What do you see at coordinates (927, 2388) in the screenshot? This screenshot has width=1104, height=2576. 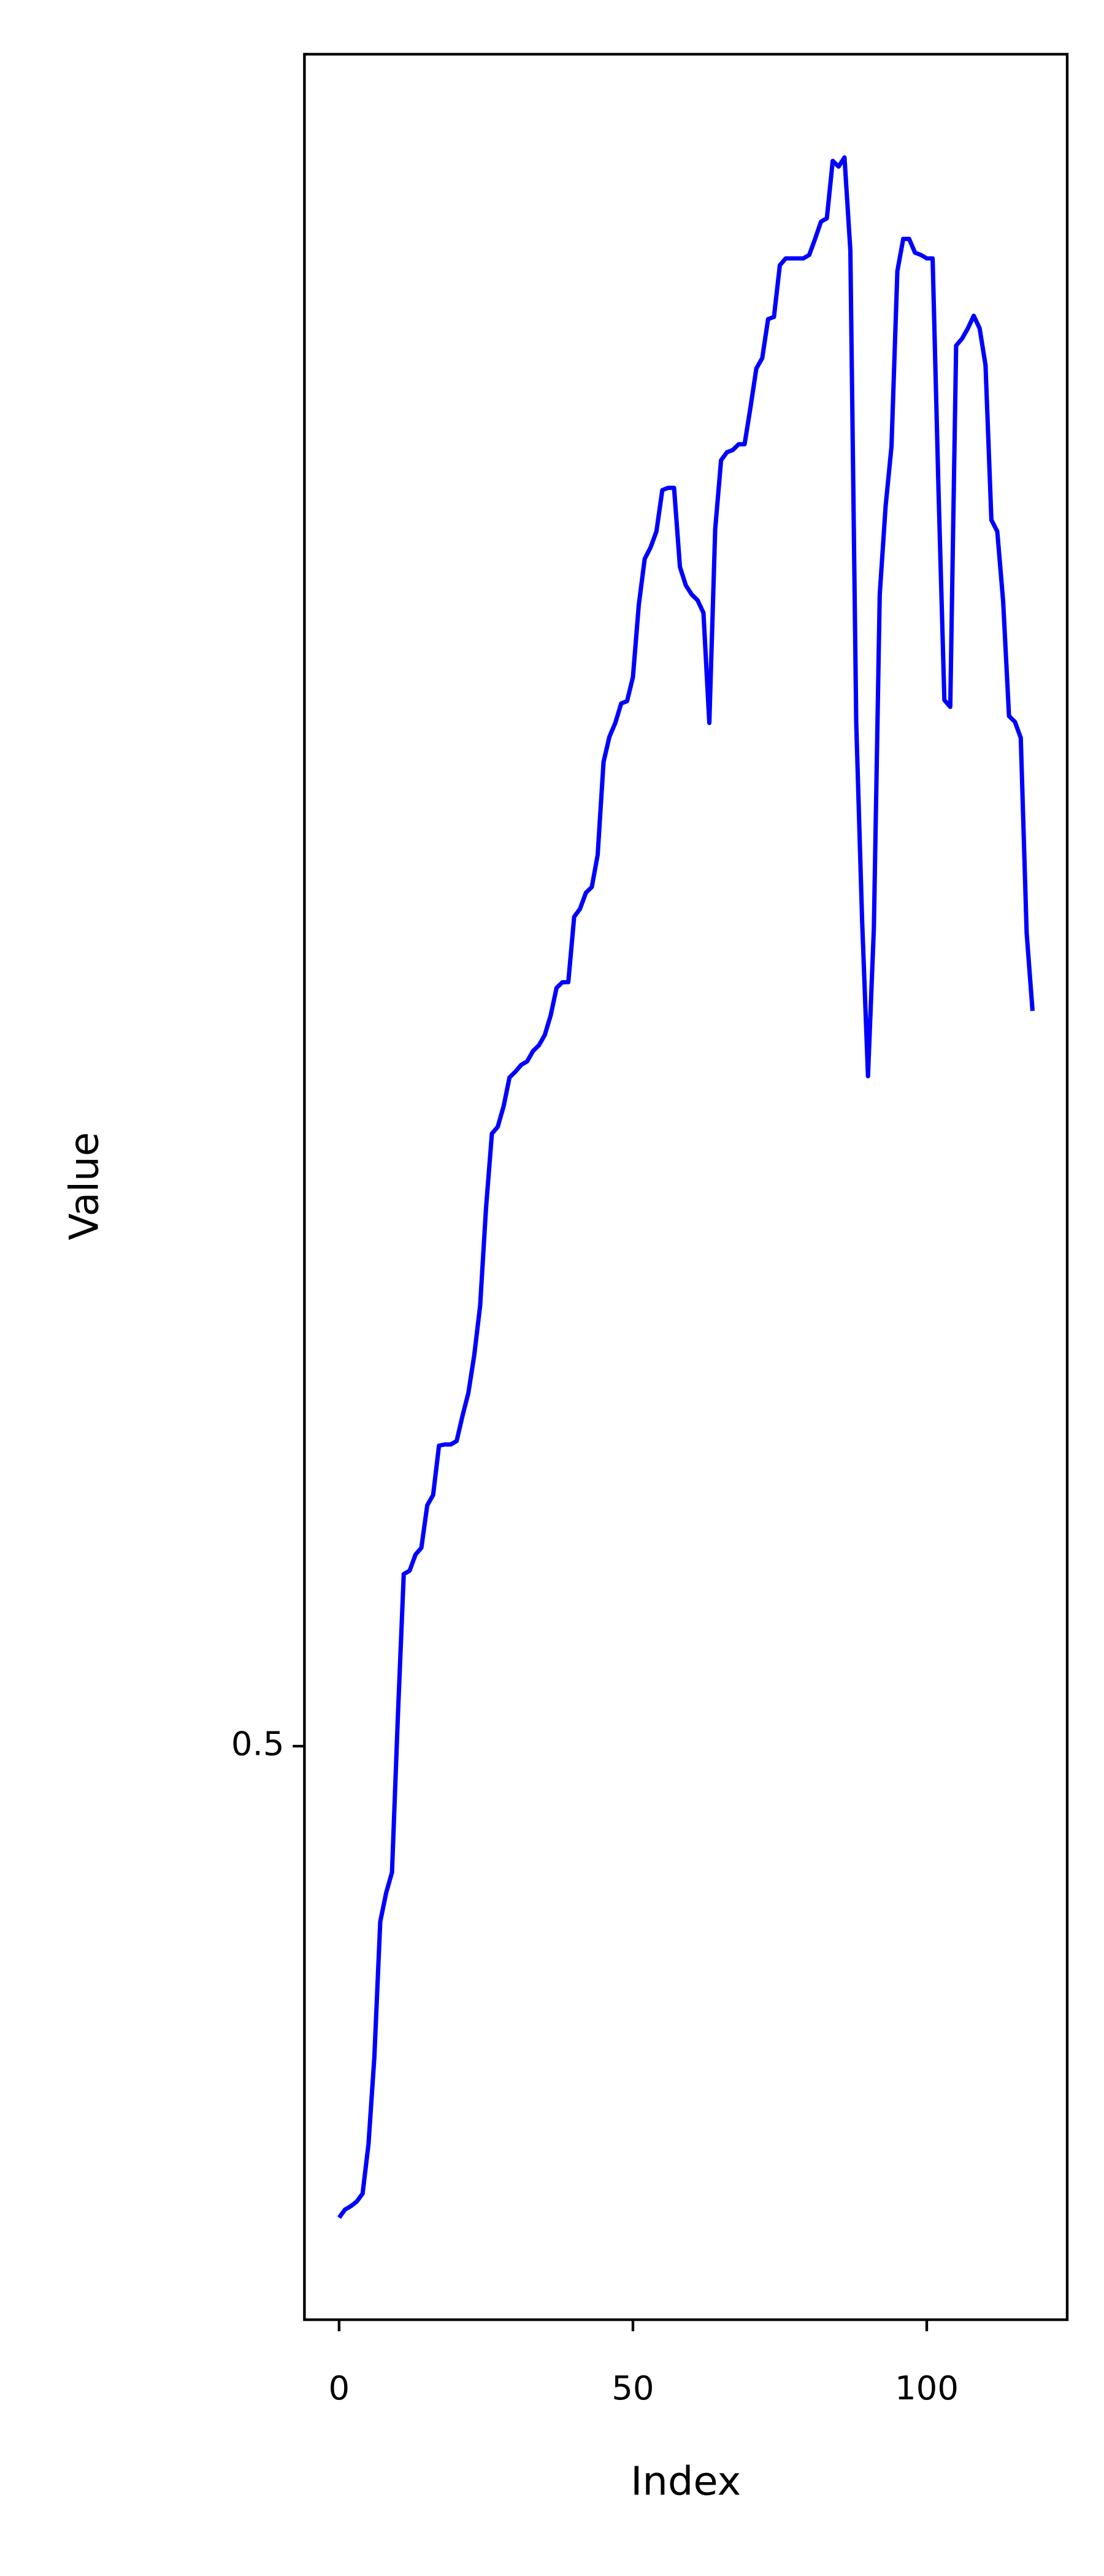 I see `x-tick-label: 100` at bounding box center [927, 2388].